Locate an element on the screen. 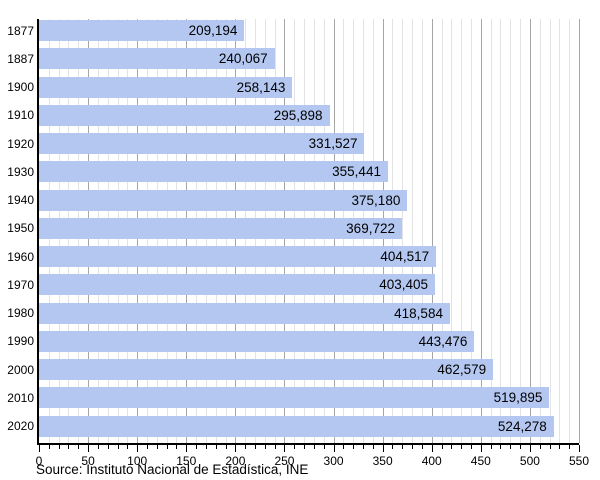  y-axis-label: 1877 is located at coordinates (20, 30).